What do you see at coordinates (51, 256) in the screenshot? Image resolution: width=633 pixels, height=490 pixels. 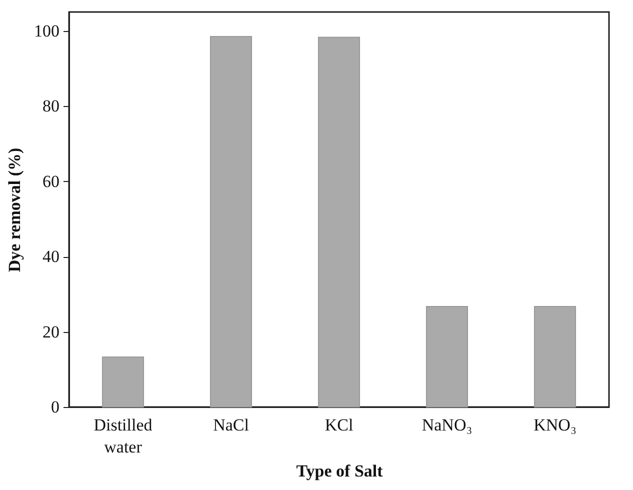 I see `y-tick-label: 40` at bounding box center [51, 256].